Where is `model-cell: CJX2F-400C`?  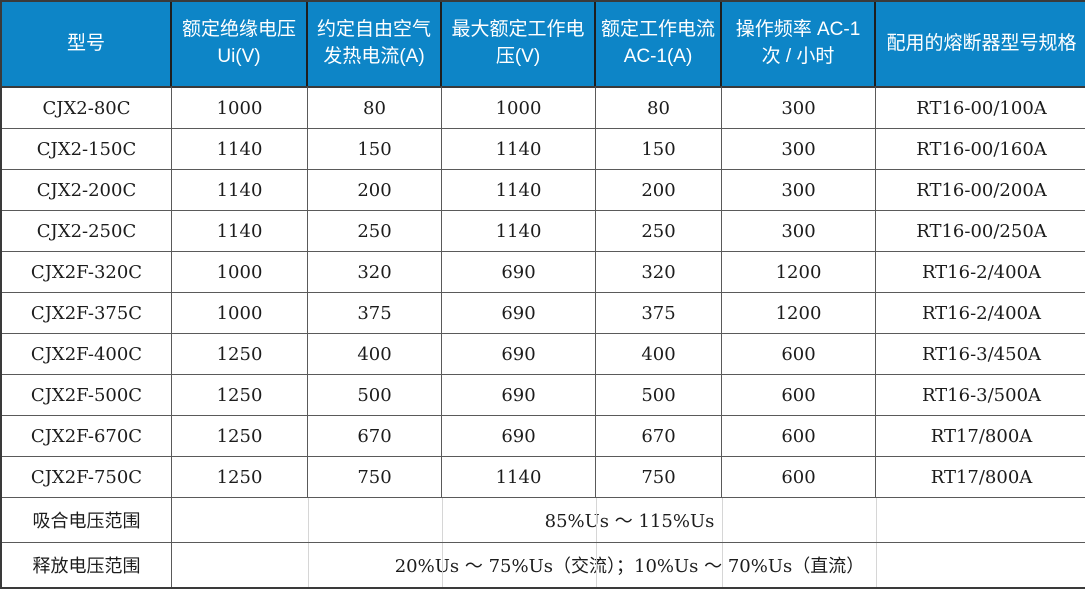
model-cell: CJX2F-400C is located at coordinates (87, 354).